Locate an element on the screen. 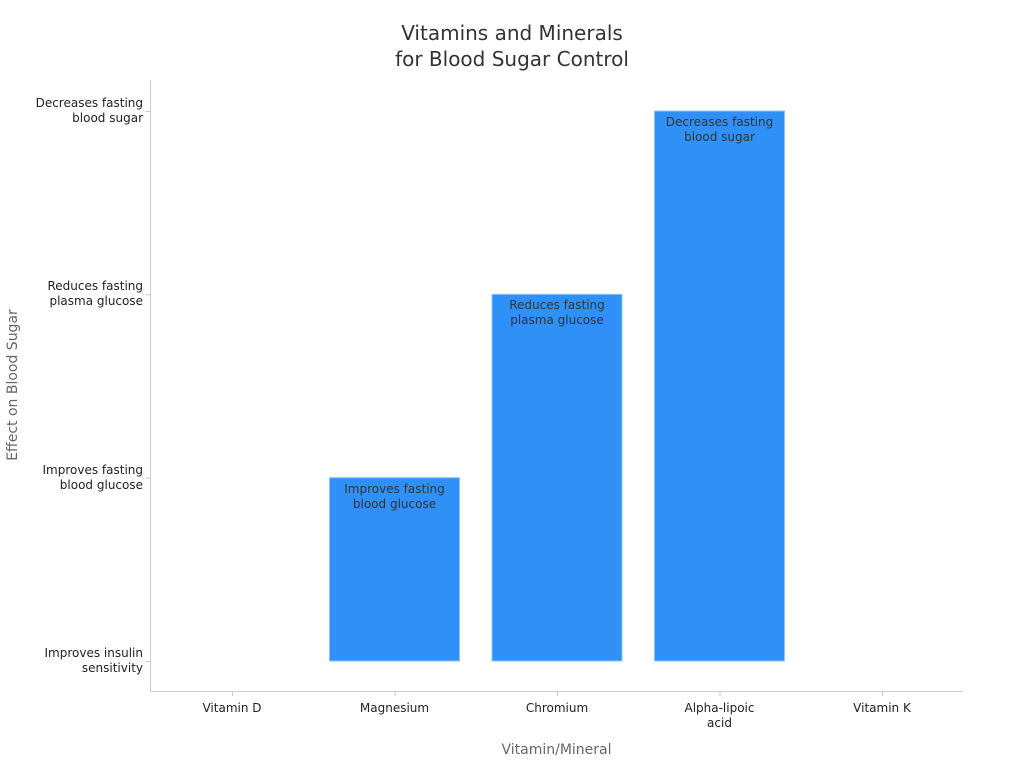 The width and height of the screenshot is (1024, 768). x-tick-label: Magnesium is located at coordinates (394, 708).